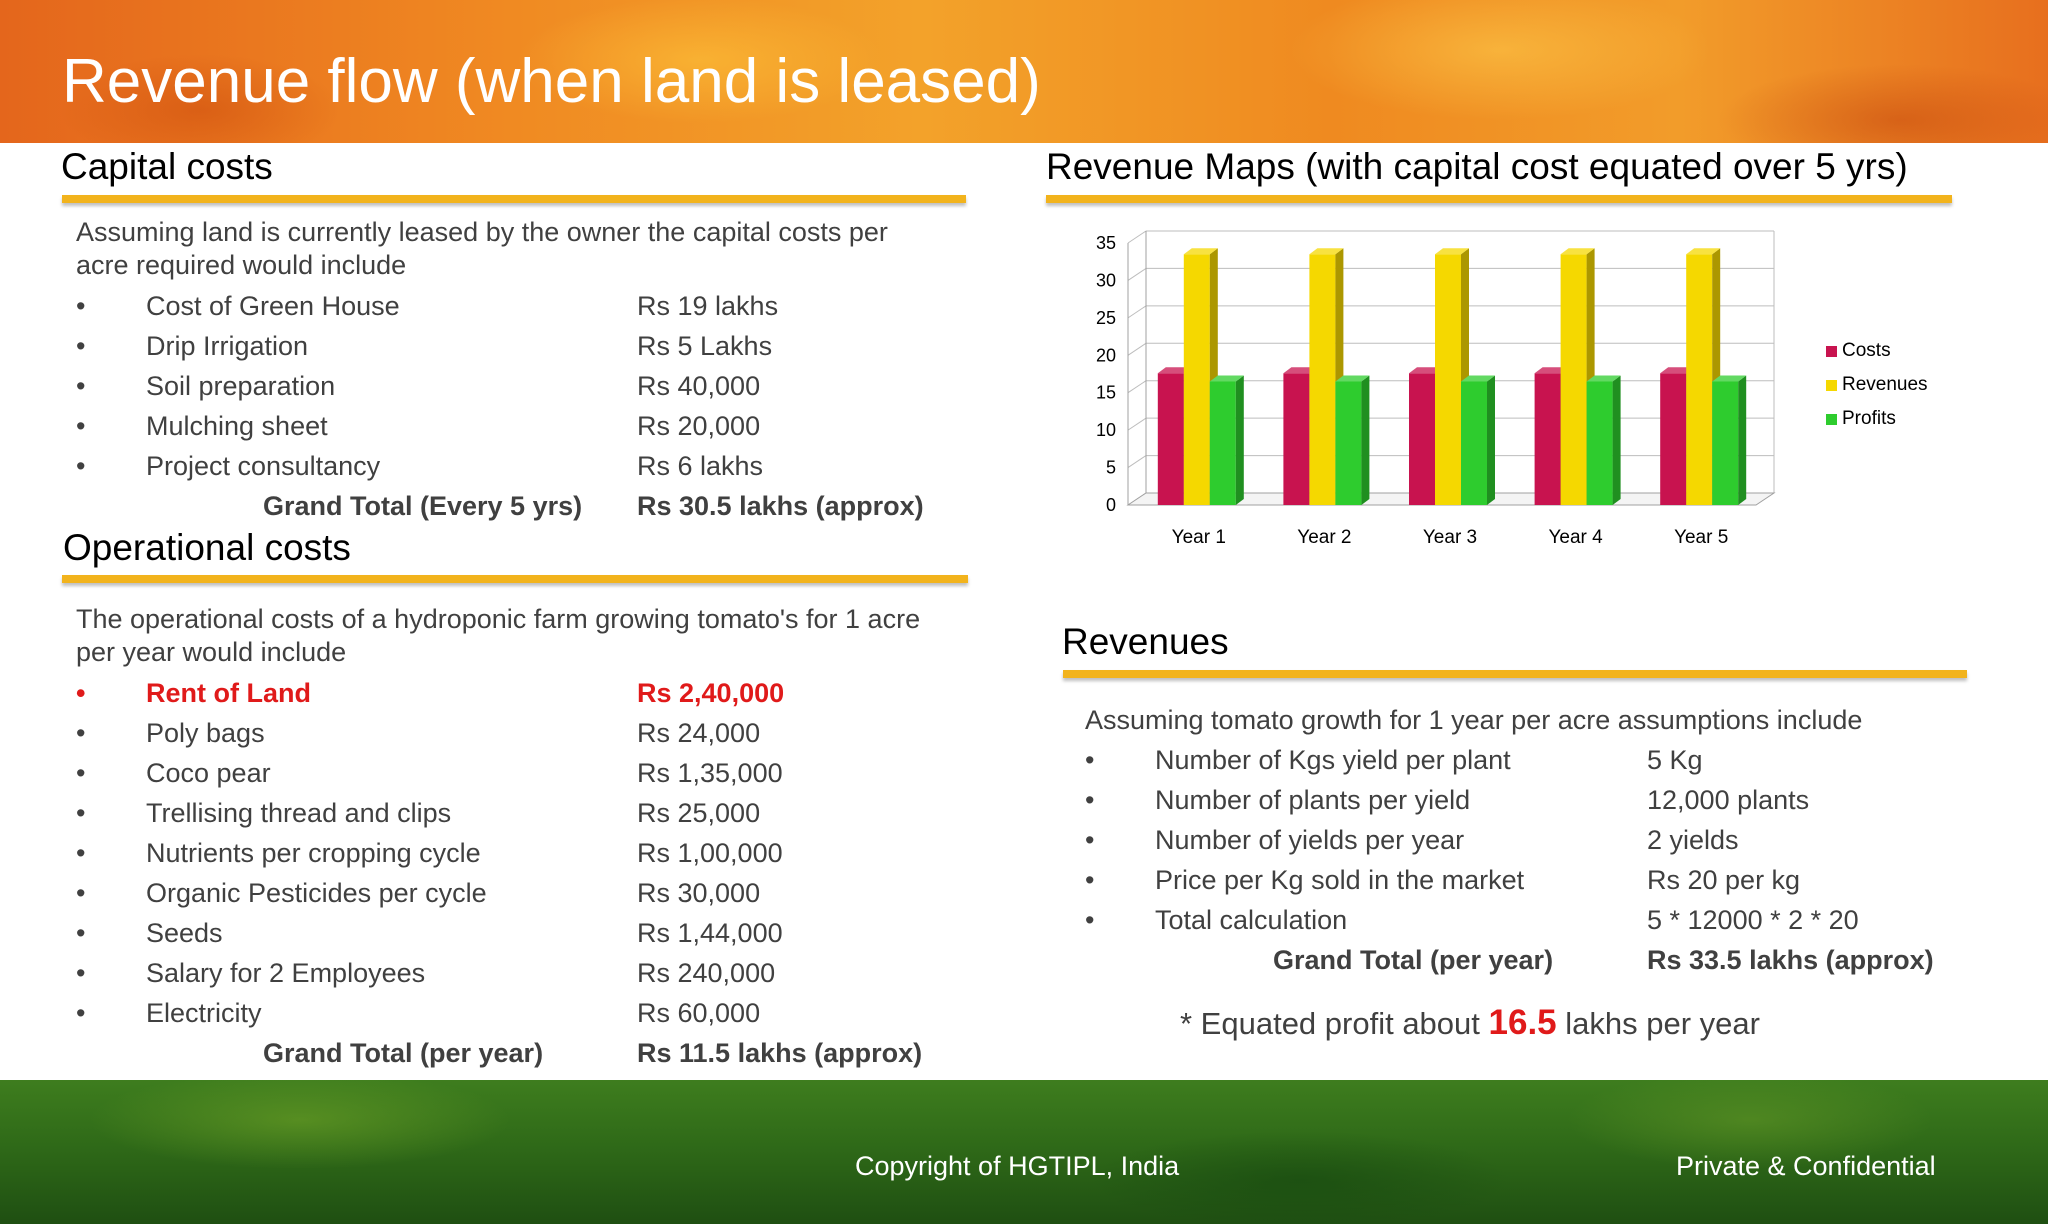  What do you see at coordinates (526, 773) in the screenshot?
I see `list-item: • Coco pear Rs 1,35,000` at bounding box center [526, 773].